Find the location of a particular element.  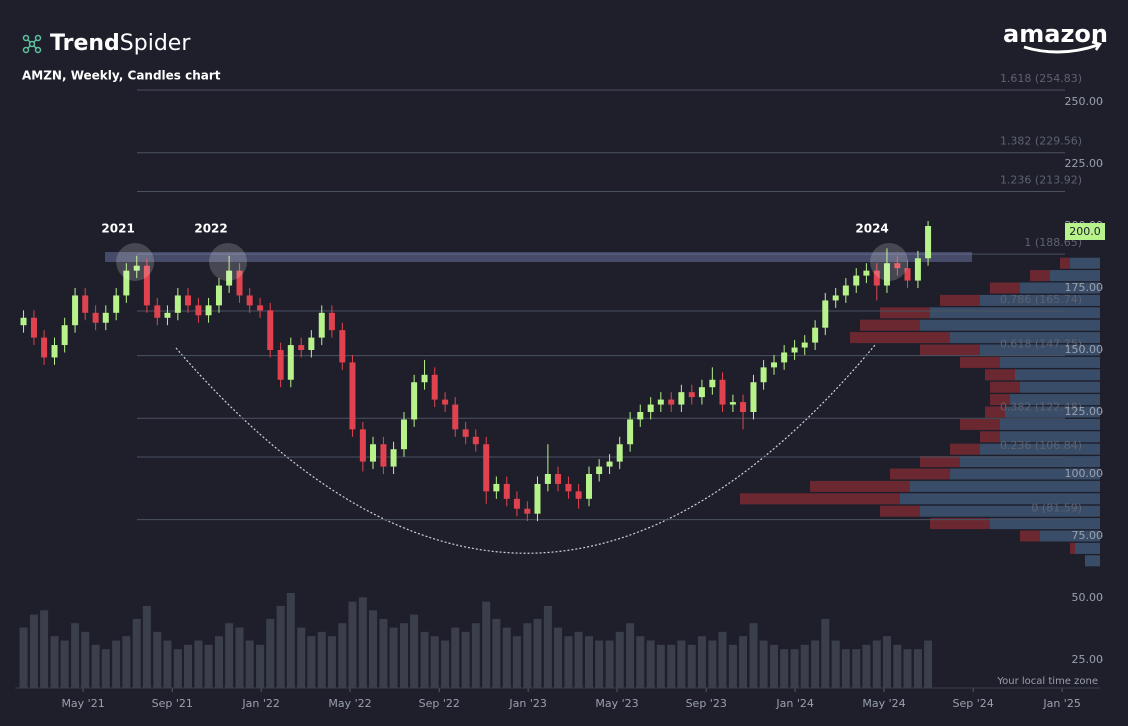

fib-label: 0 (81.59) is located at coordinates (1056, 508).